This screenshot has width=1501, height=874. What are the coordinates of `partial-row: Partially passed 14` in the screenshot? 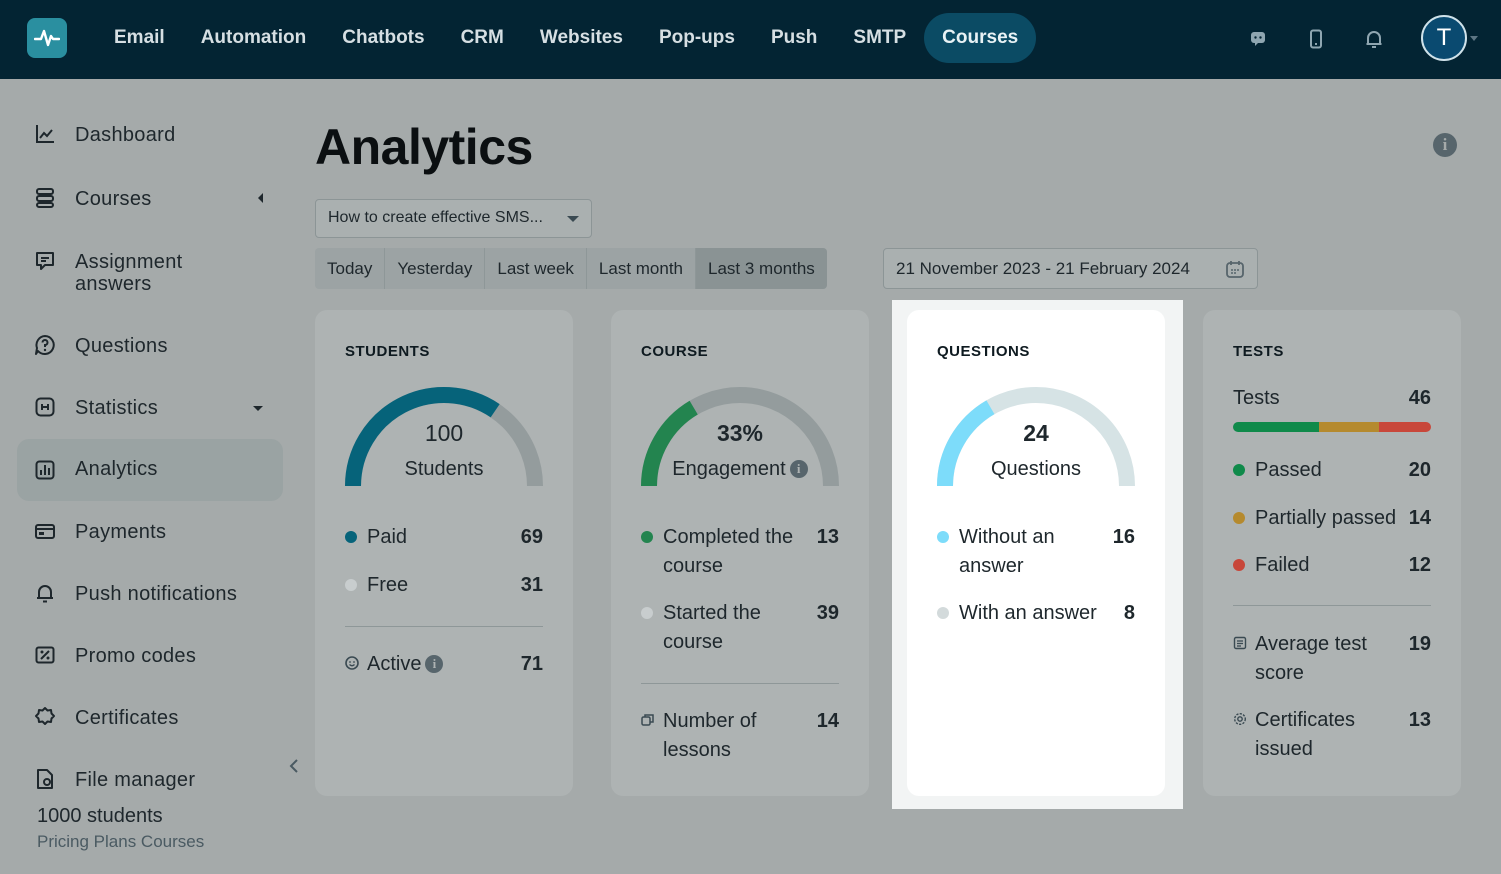 It's located at (1332, 518).